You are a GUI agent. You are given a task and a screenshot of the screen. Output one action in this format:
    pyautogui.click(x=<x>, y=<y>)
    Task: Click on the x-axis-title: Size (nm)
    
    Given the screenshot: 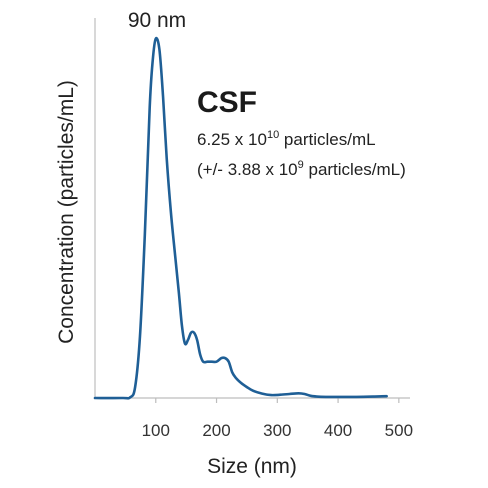 What is the action you would take?
    pyautogui.click(x=252, y=466)
    